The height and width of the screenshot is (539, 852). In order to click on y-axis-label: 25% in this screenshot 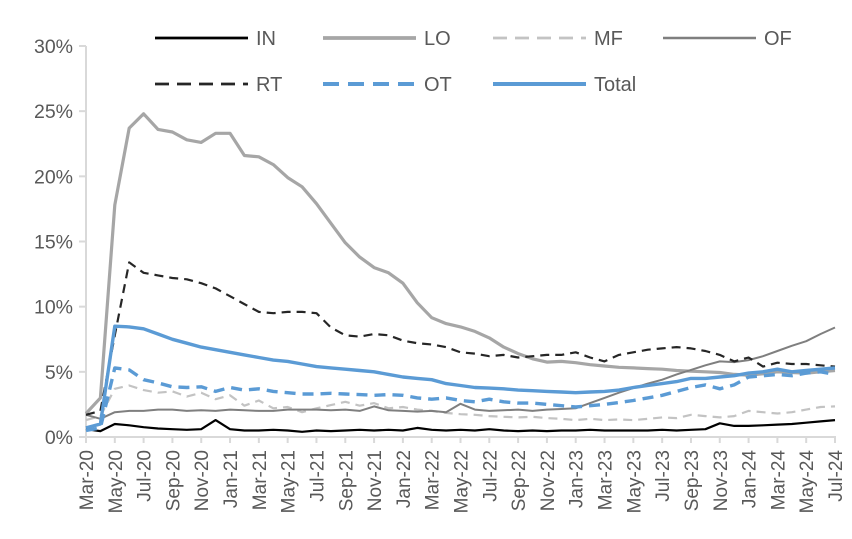, I will do `click(53, 112)`.